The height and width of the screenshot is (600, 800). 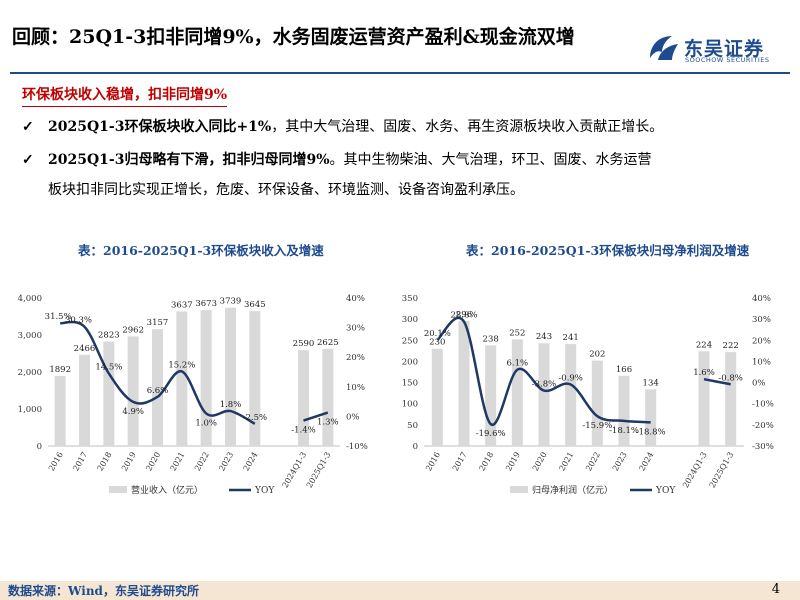 I want to click on category-label: 2023, so click(x=620, y=462).